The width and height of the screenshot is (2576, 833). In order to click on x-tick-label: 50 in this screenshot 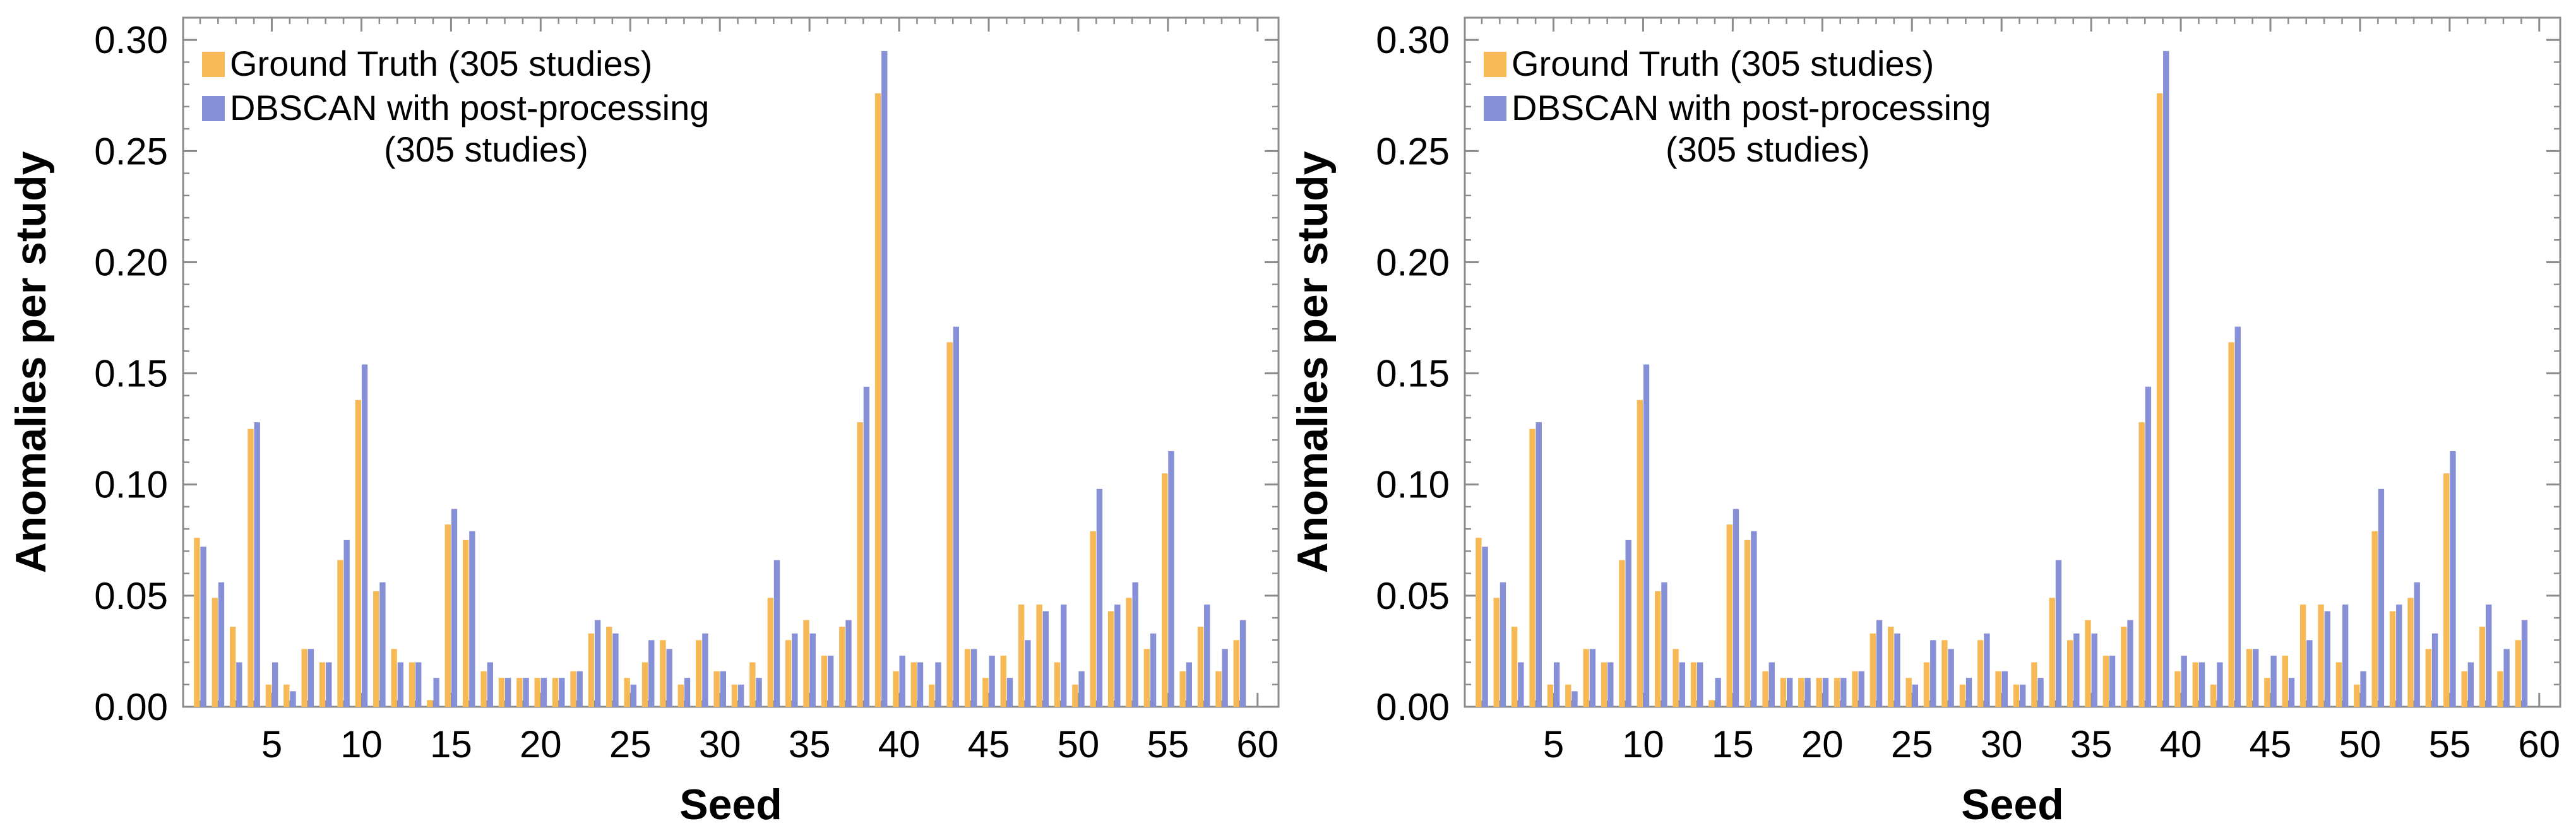, I will do `click(2360, 744)`.